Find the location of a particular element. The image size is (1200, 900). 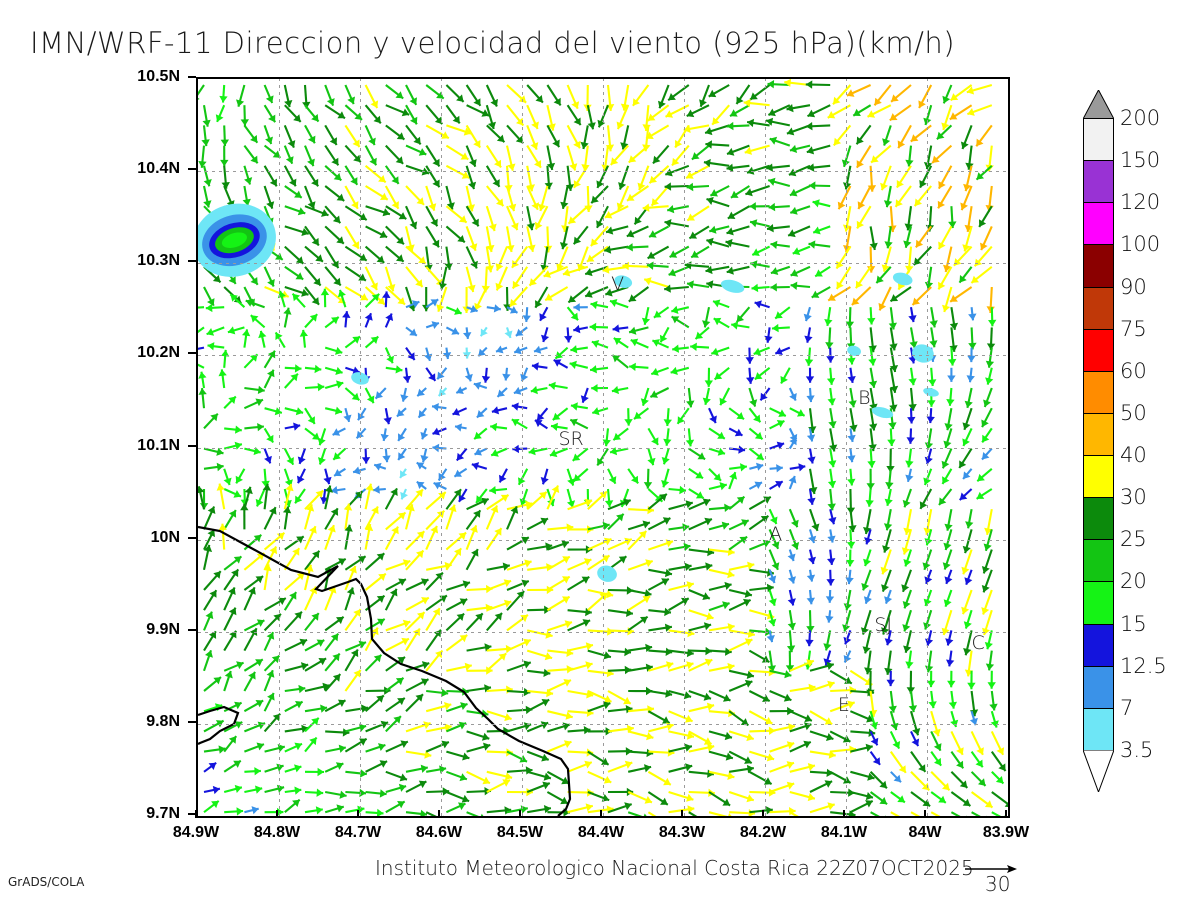

y-axis: 10.5N 10.4N 10.3N 10.2N 10.1N 10N 9.9N 9.8N 9.7N is located at coordinates (98, 445).